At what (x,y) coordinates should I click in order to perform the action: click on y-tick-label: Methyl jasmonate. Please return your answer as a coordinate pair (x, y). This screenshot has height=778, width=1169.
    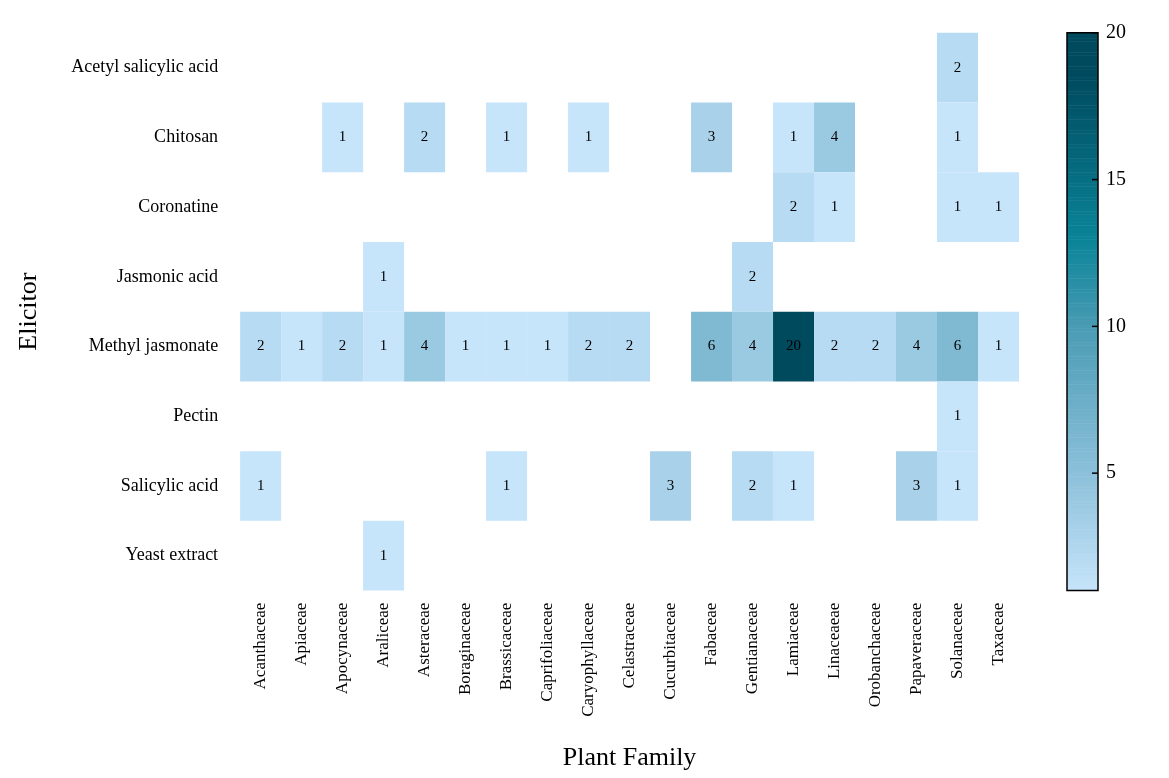
    Looking at the image, I should click on (153, 345).